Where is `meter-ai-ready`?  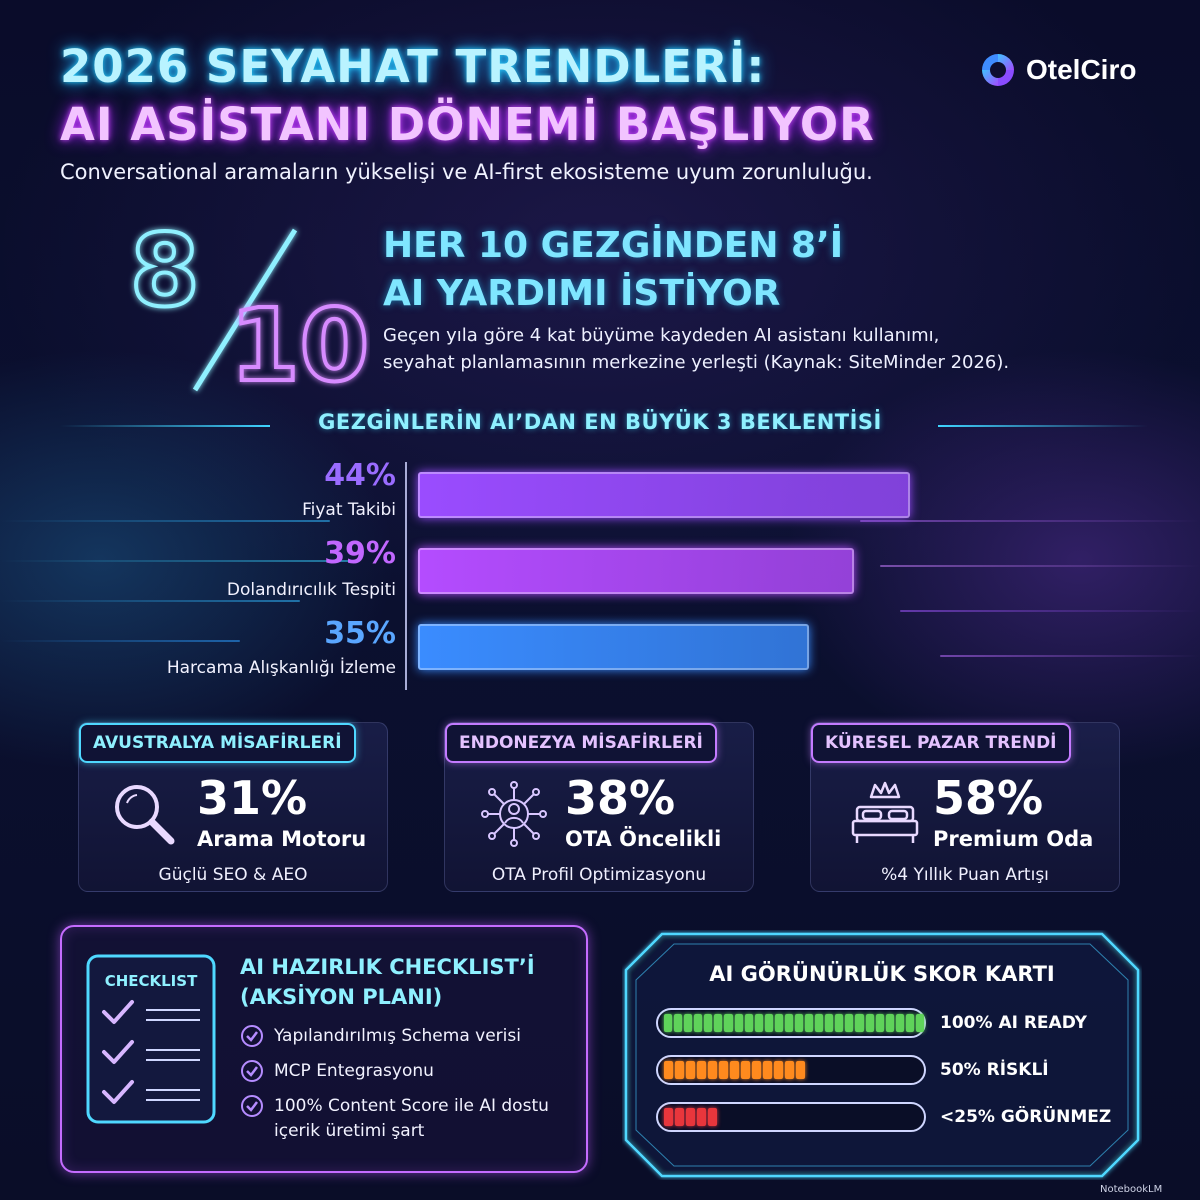 meter-ai-ready is located at coordinates (791, 1023).